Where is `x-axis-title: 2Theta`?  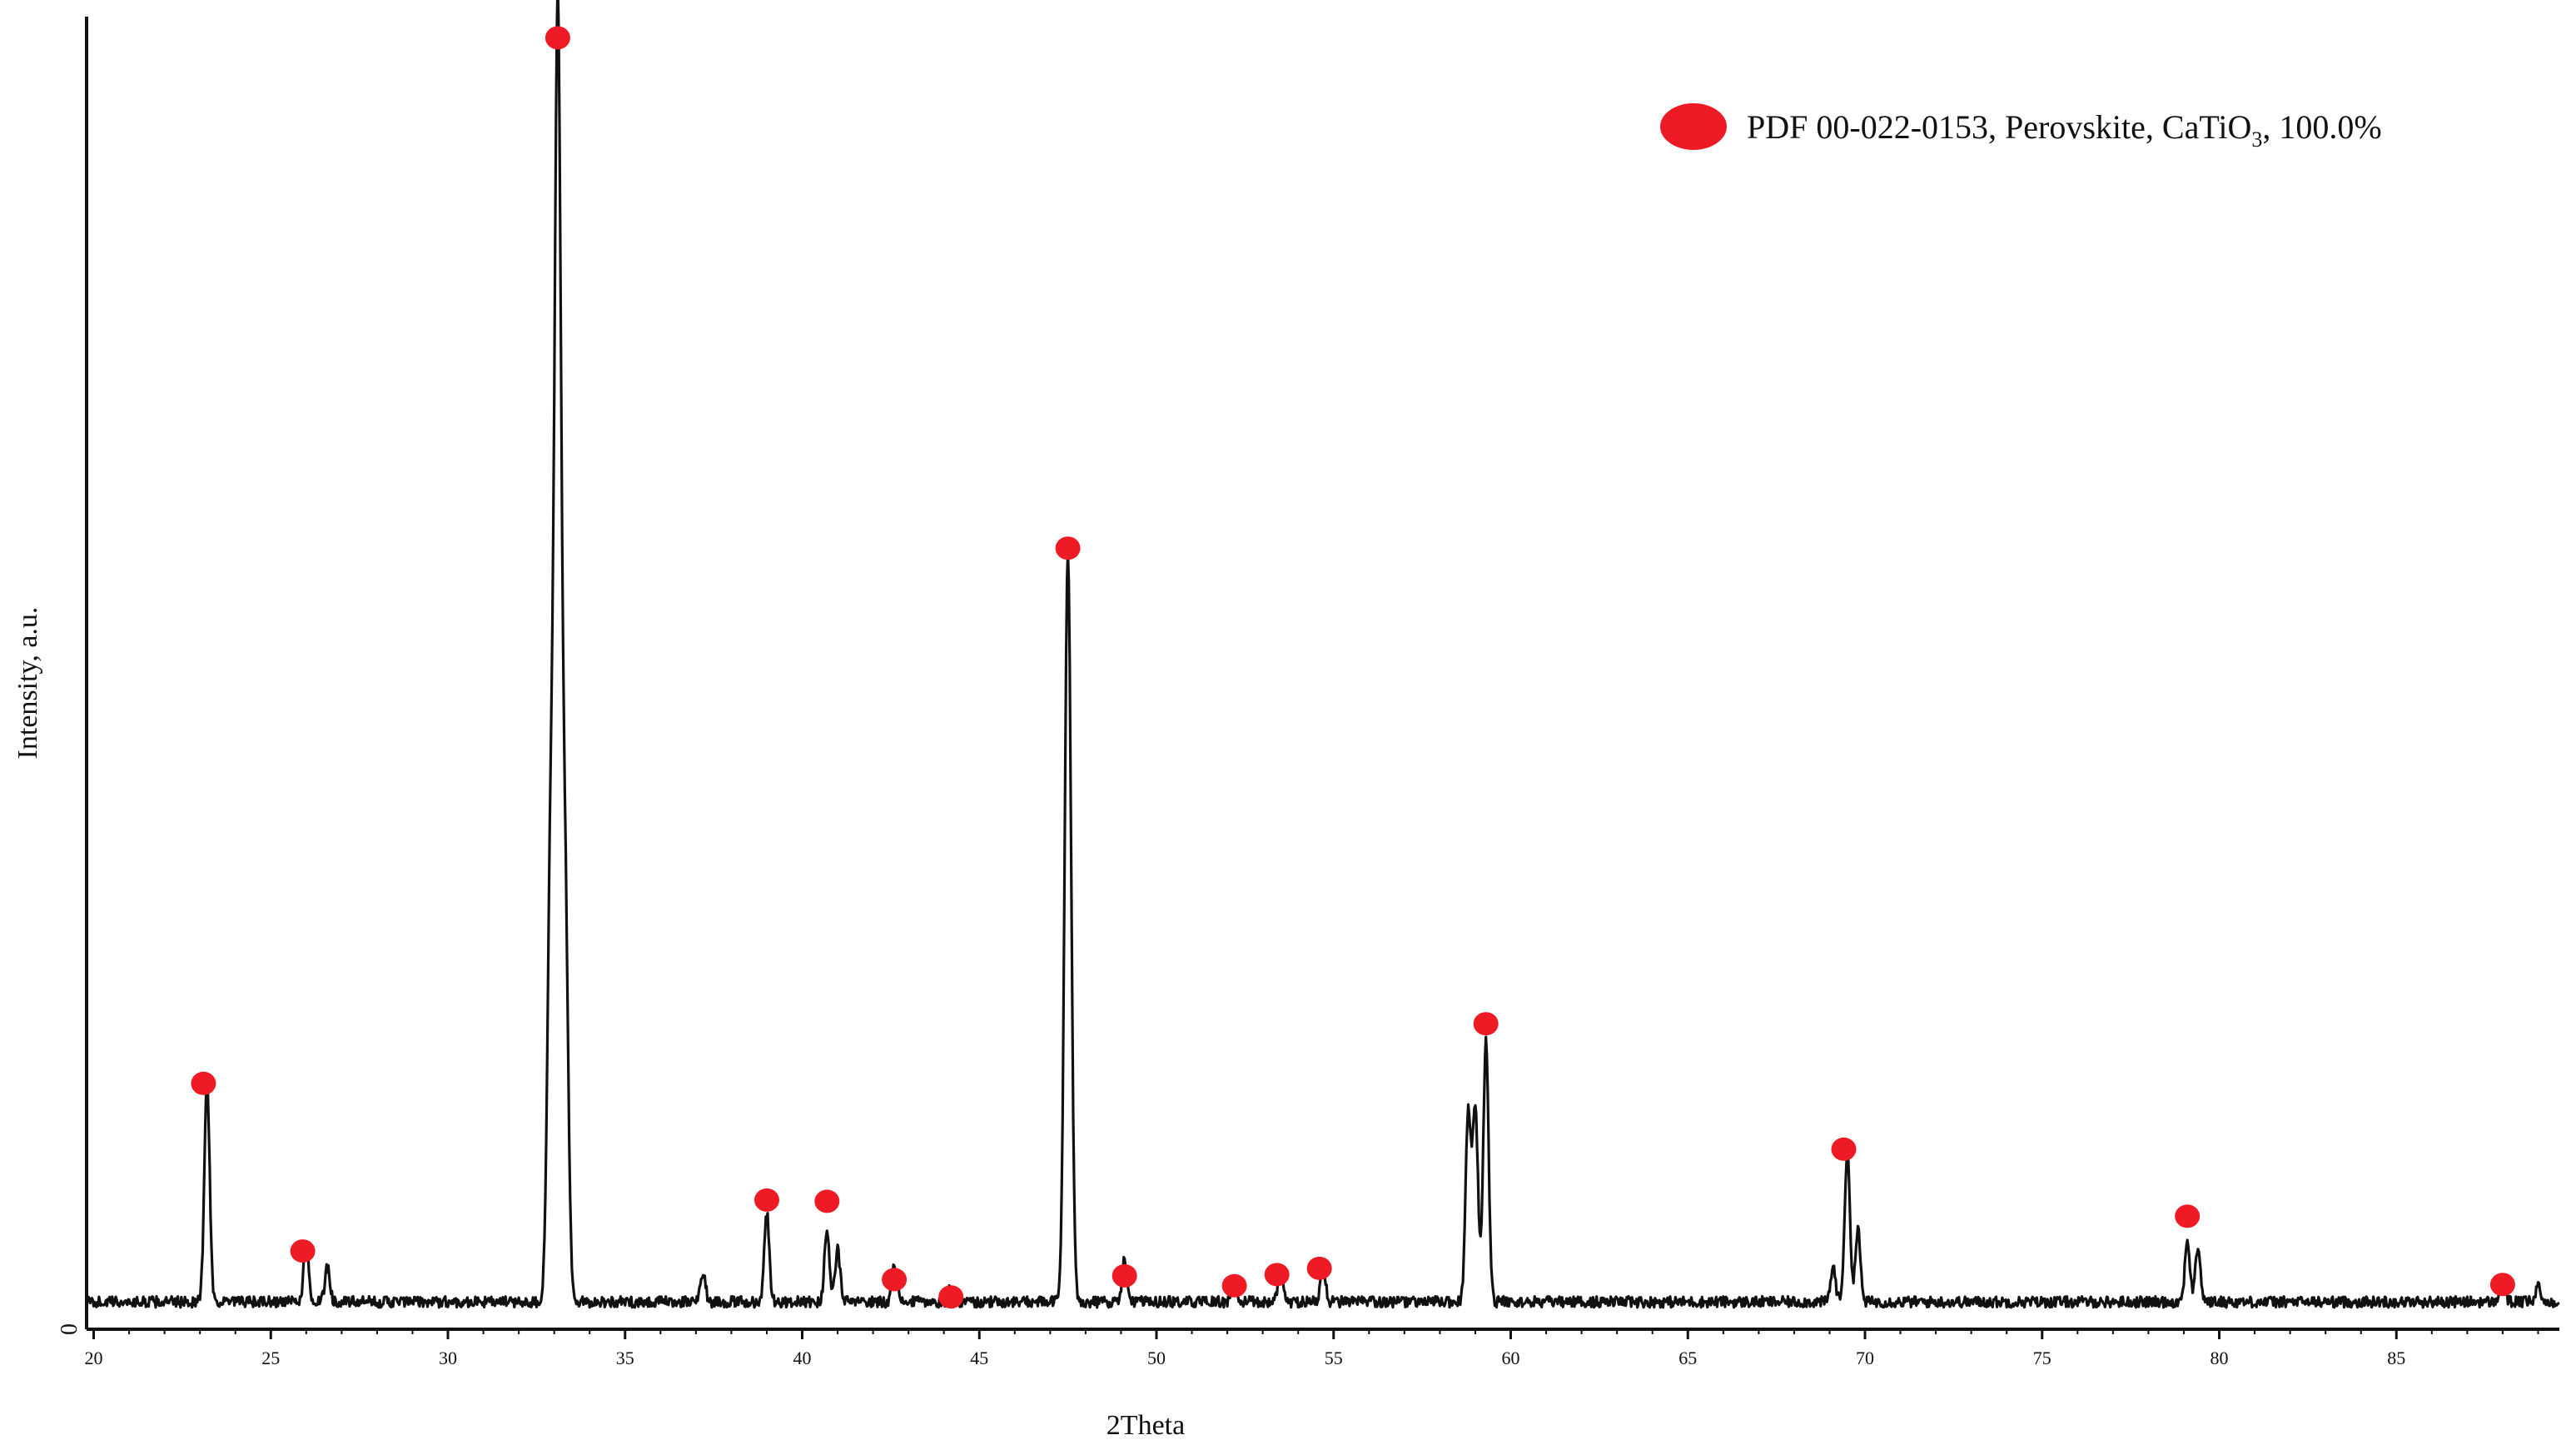 x-axis-title: 2Theta is located at coordinates (1145, 1425).